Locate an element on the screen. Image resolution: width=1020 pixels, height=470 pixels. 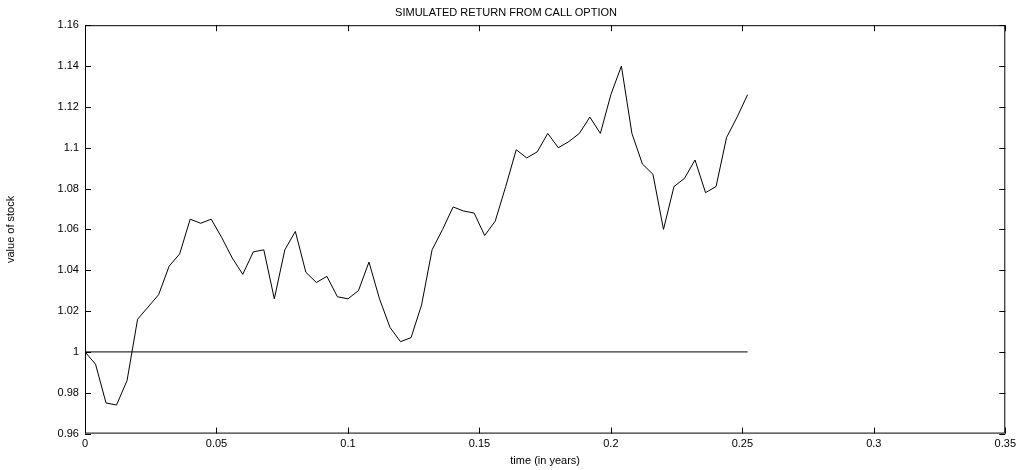
x-tick-label: 0.3 is located at coordinates (874, 443).